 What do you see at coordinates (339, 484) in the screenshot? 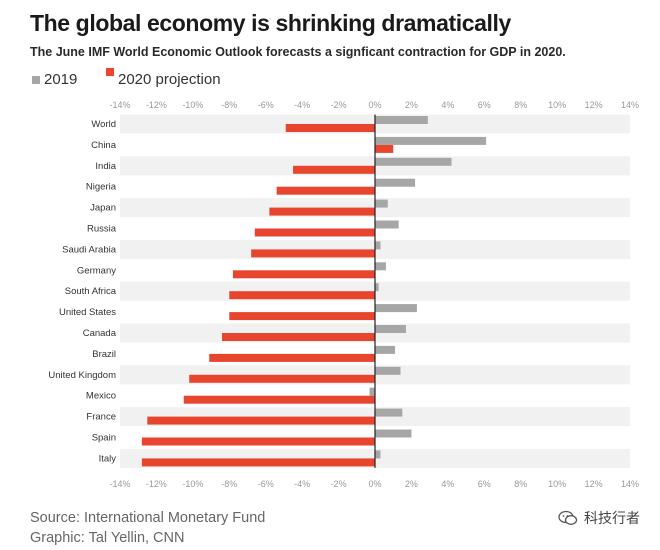
I see `x-tick-label-bottom: -2%` at bounding box center [339, 484].